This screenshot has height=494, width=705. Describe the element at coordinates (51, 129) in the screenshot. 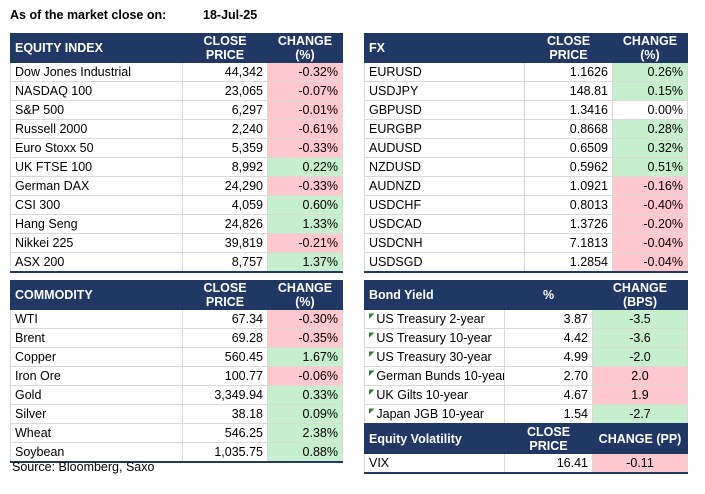

I see `row-label-text: Russell 2000` at that location.